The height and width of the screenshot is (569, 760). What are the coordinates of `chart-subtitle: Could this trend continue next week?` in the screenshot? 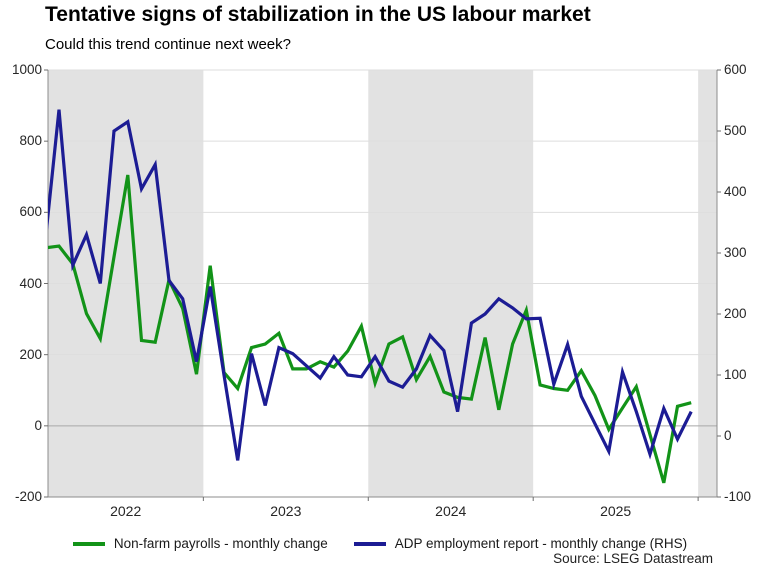 It's located at (168, 44).